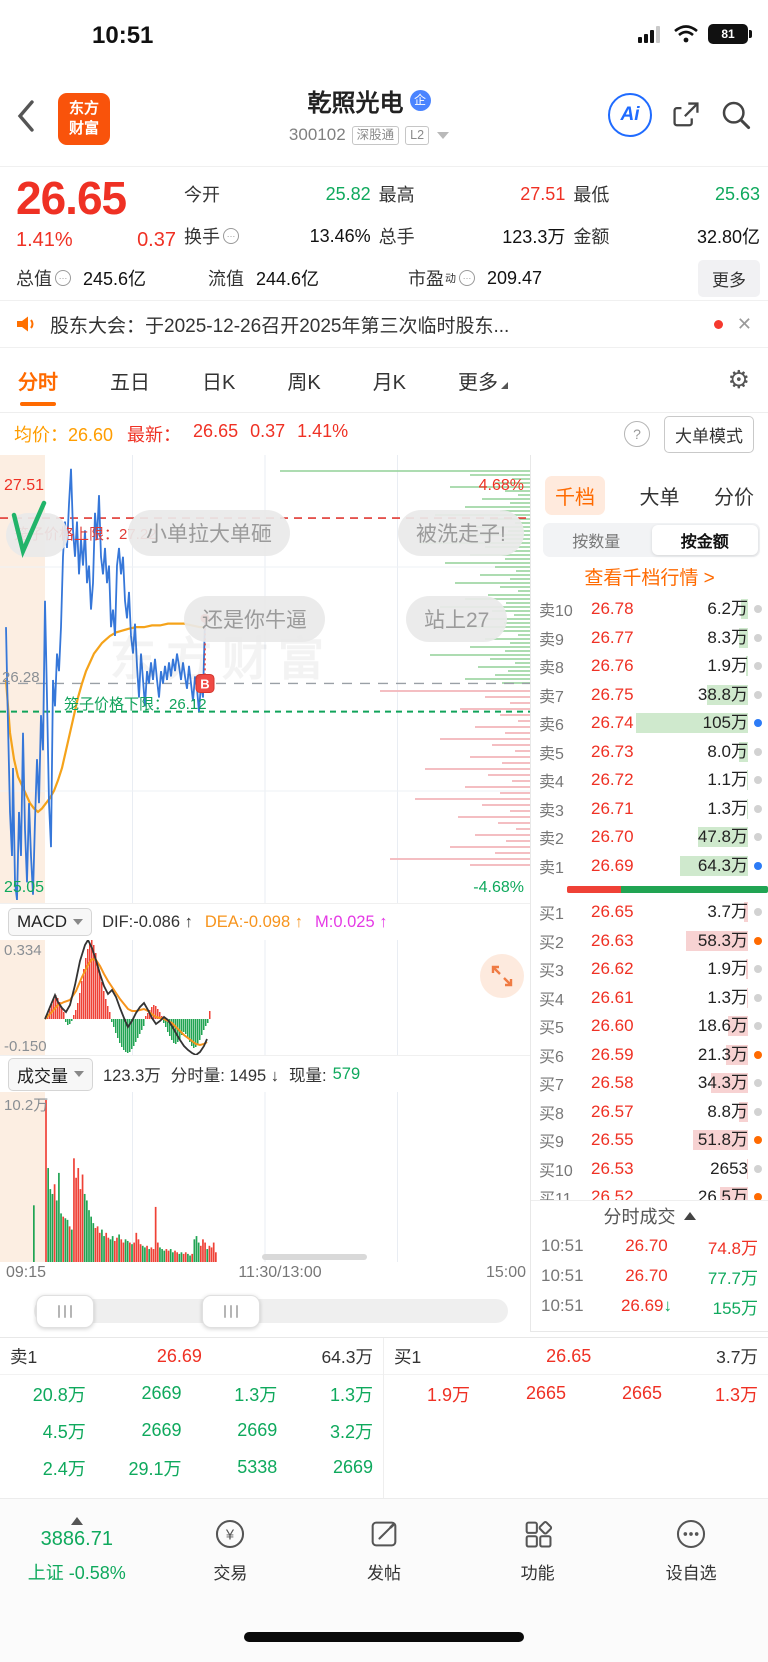 The height and width of the screenshot is (1662, 768). Describe the element at coordinates (649, 666) in the screenshot. I see `ask-row: 卖8 26.76 1.9万` at that location.